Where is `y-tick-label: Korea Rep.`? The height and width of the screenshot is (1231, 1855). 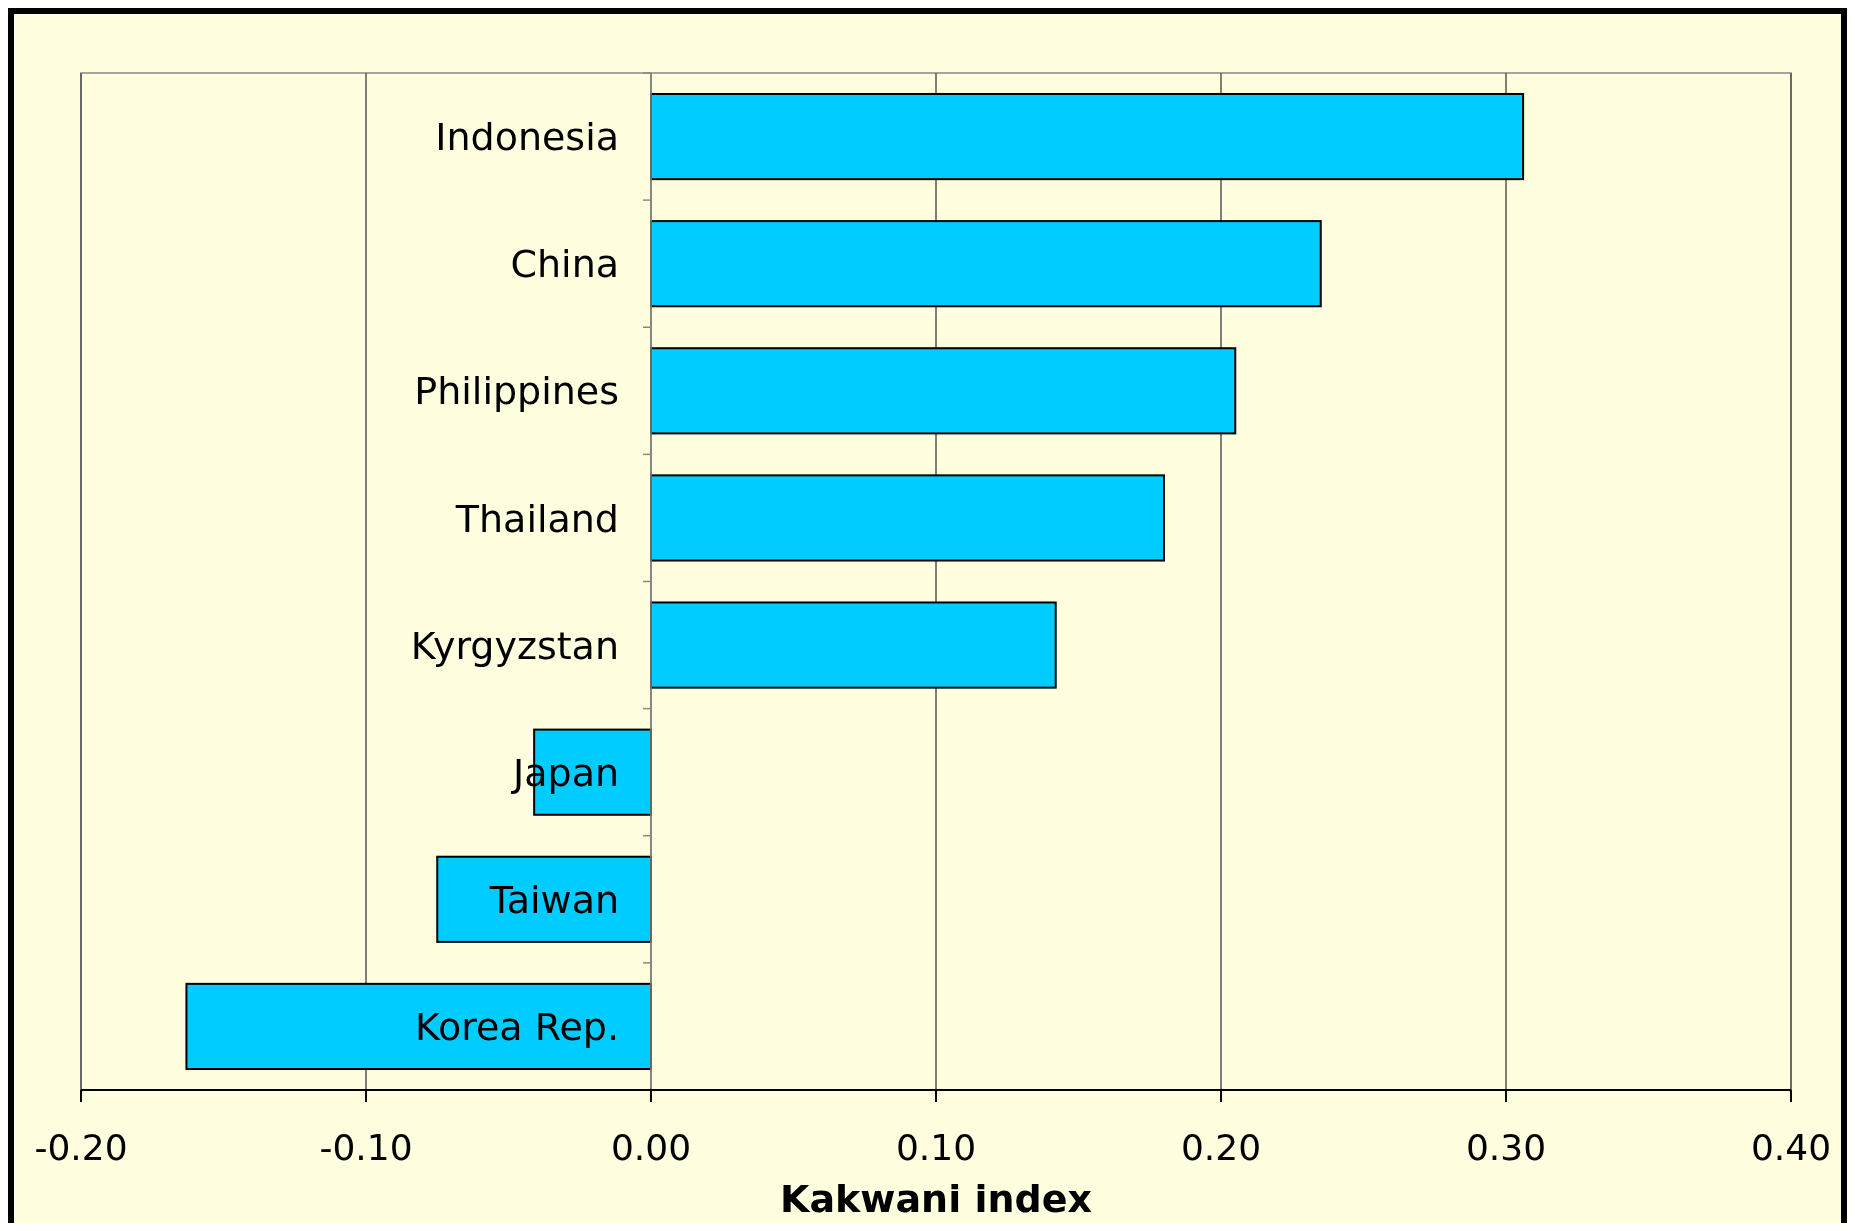 y-tick-label: Korea Rep. is located at coordinates (516, 1027).